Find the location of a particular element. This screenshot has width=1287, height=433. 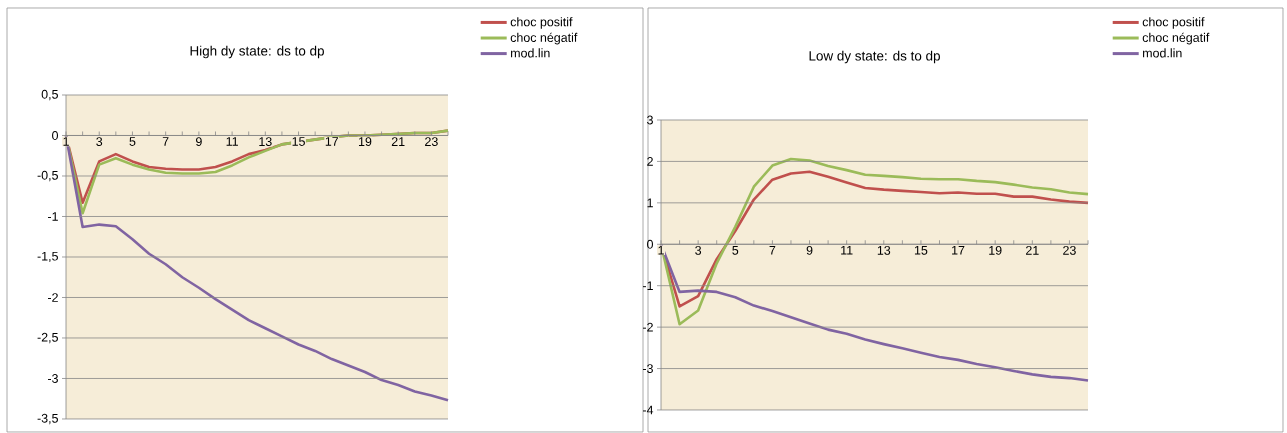

y-tick-label: 1 is located at coordinates (650, 203).